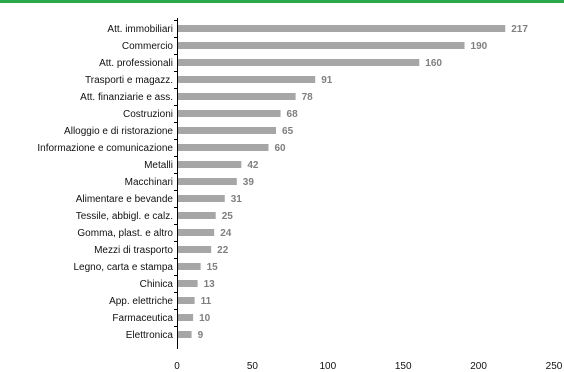 This screenshot has height=372, width=564. Describe the element at coordinates (253, 366) in the screenshot. I see `x-tick-label: 50` at that location.